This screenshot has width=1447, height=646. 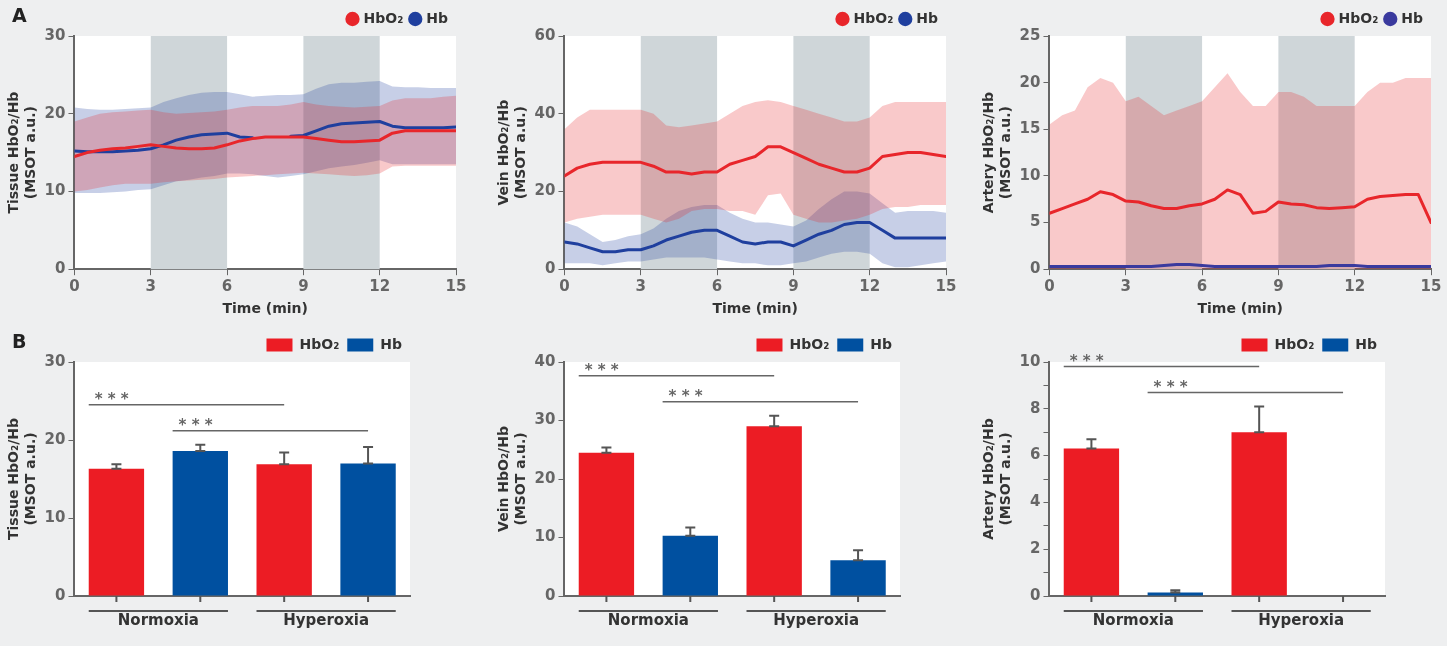 I want to click on y-tick-label: 60, so click(x=545, y=34).